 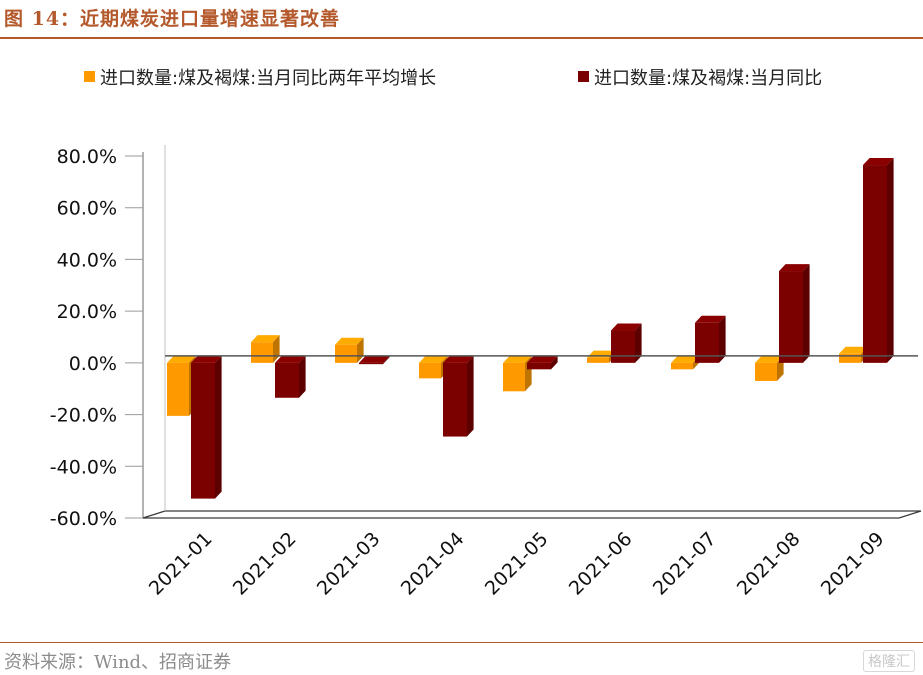 I want to click on x-tick-label: 2021-03, so click(x=349, y=564).